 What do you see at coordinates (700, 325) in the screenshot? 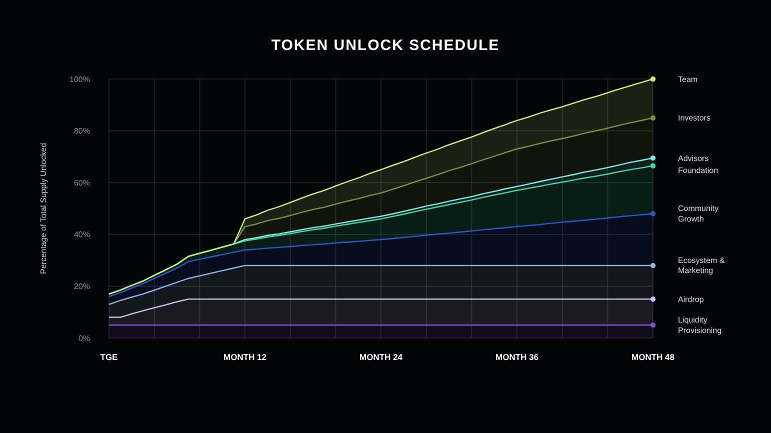
I see `text: Liquidity Provisioning` at bounding box center [700, 325].